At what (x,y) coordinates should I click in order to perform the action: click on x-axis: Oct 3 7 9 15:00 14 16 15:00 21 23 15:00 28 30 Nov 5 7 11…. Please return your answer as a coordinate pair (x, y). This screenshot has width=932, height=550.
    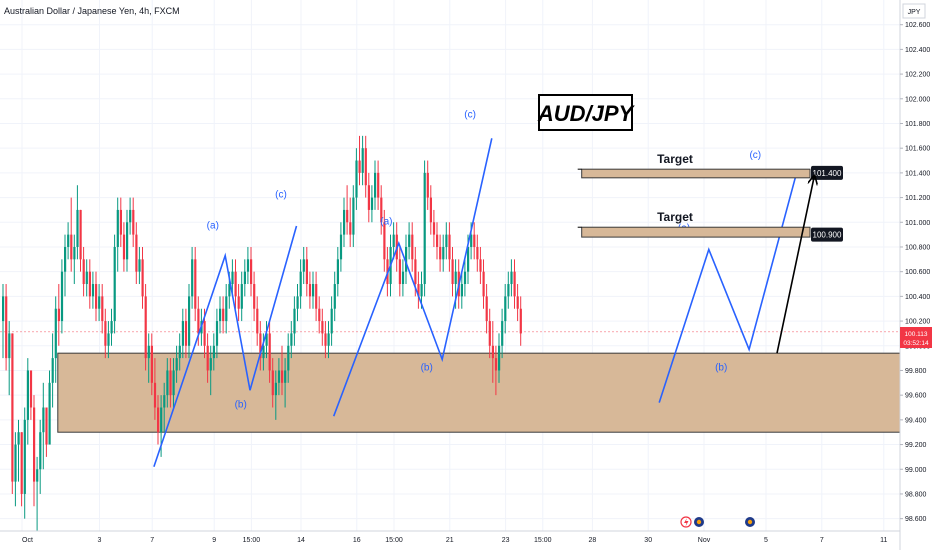
    Looking at the image, I should click on (477, 540).